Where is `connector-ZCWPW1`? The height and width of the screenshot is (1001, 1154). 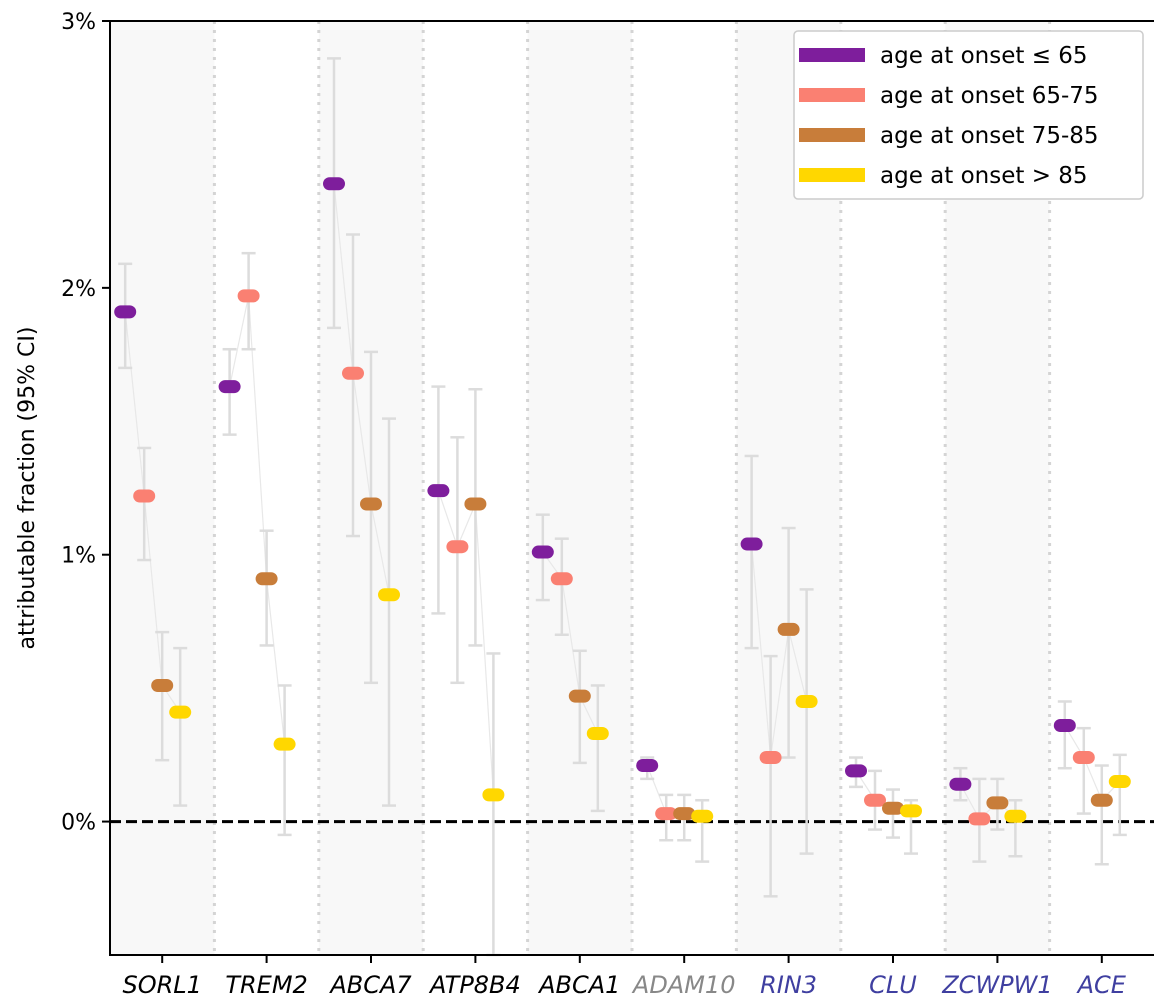 connector-ZCWPW1 is located at coordinates (987, 801).